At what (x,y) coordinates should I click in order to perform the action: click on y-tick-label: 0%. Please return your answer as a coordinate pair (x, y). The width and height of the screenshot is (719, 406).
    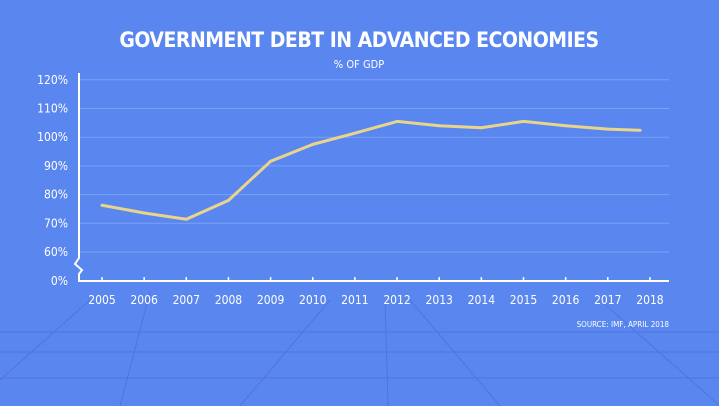
    Looking at the image, I should click on (59, 281).